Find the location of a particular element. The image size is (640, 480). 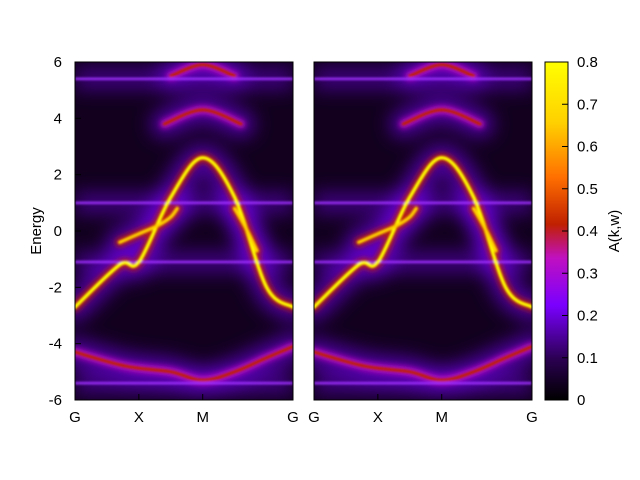

colorbar-tick-label: 0 is located at coordinates (581, 400).